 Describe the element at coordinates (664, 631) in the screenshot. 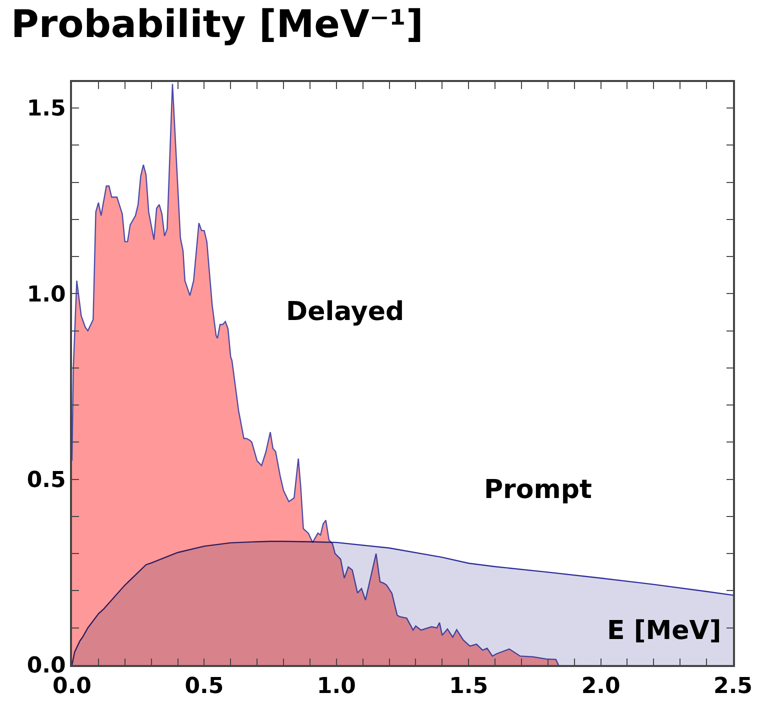

I see `x-axis-title: E [MeV]` at that location.